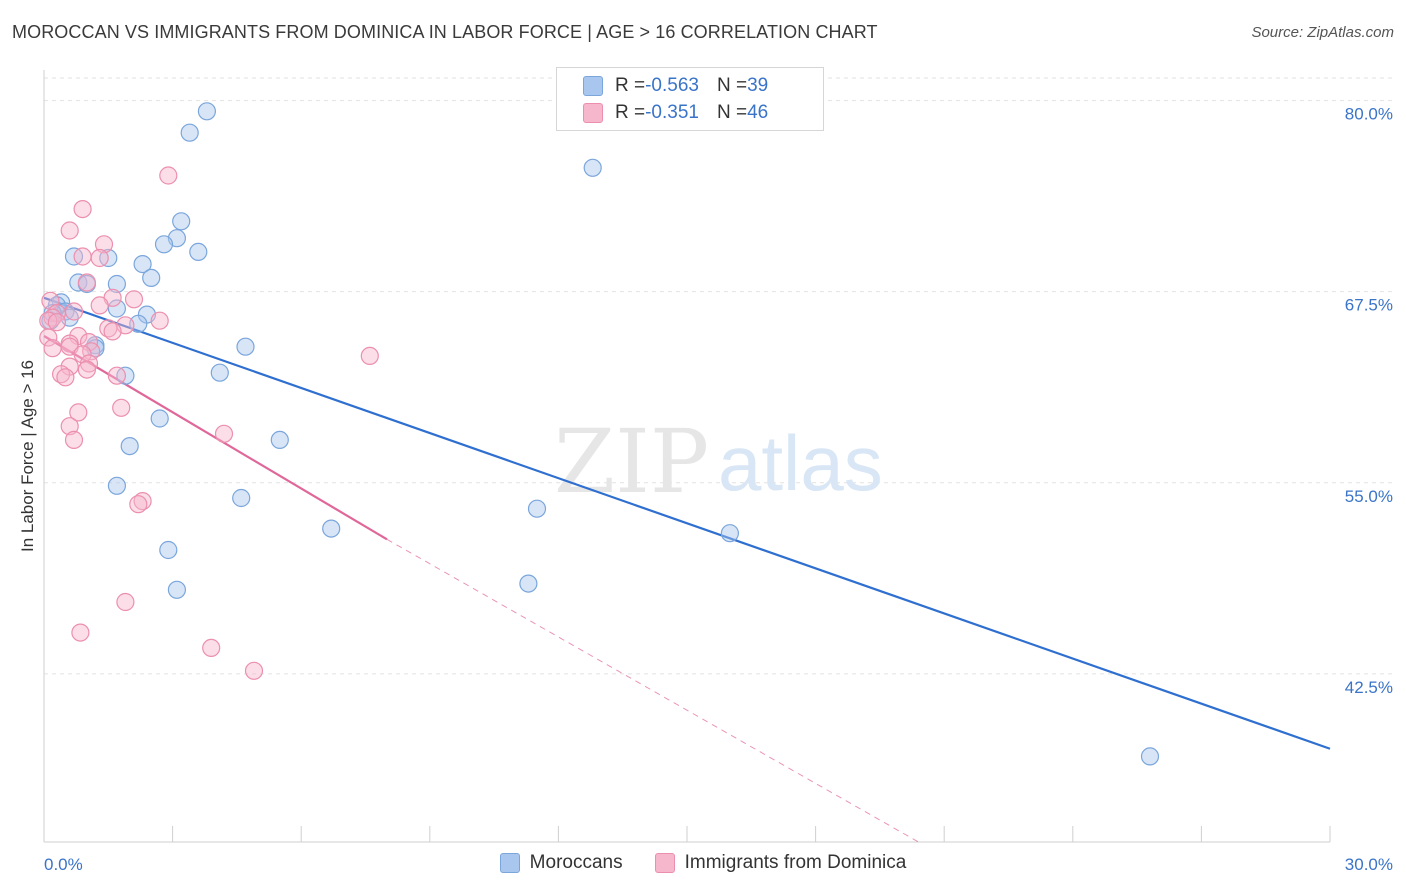  Describe the element at coordinates (1369, 305) in the screenshot. I see `y-tick-label: 67.5%` at that location.